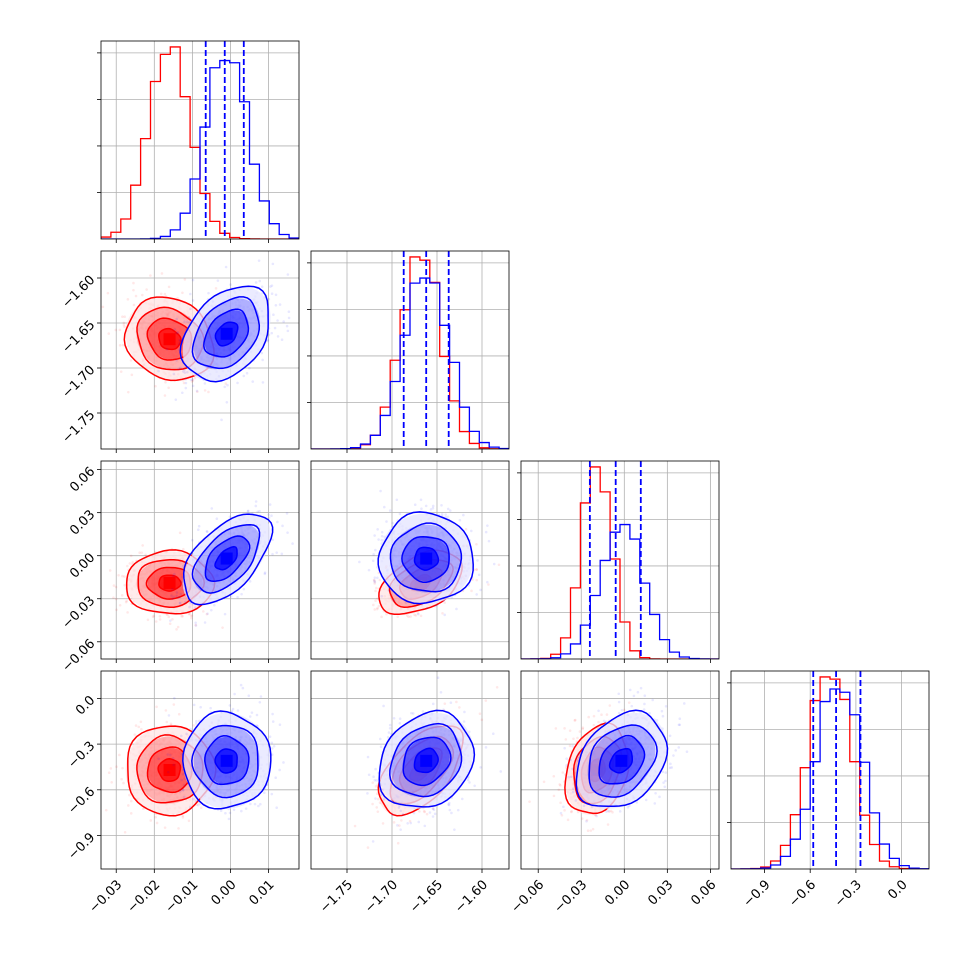  What do you see at coordinates (200, 350) in the screenshot?
I see `scatter-panel-p2-vs-p1` at bounding box center [200, 350].